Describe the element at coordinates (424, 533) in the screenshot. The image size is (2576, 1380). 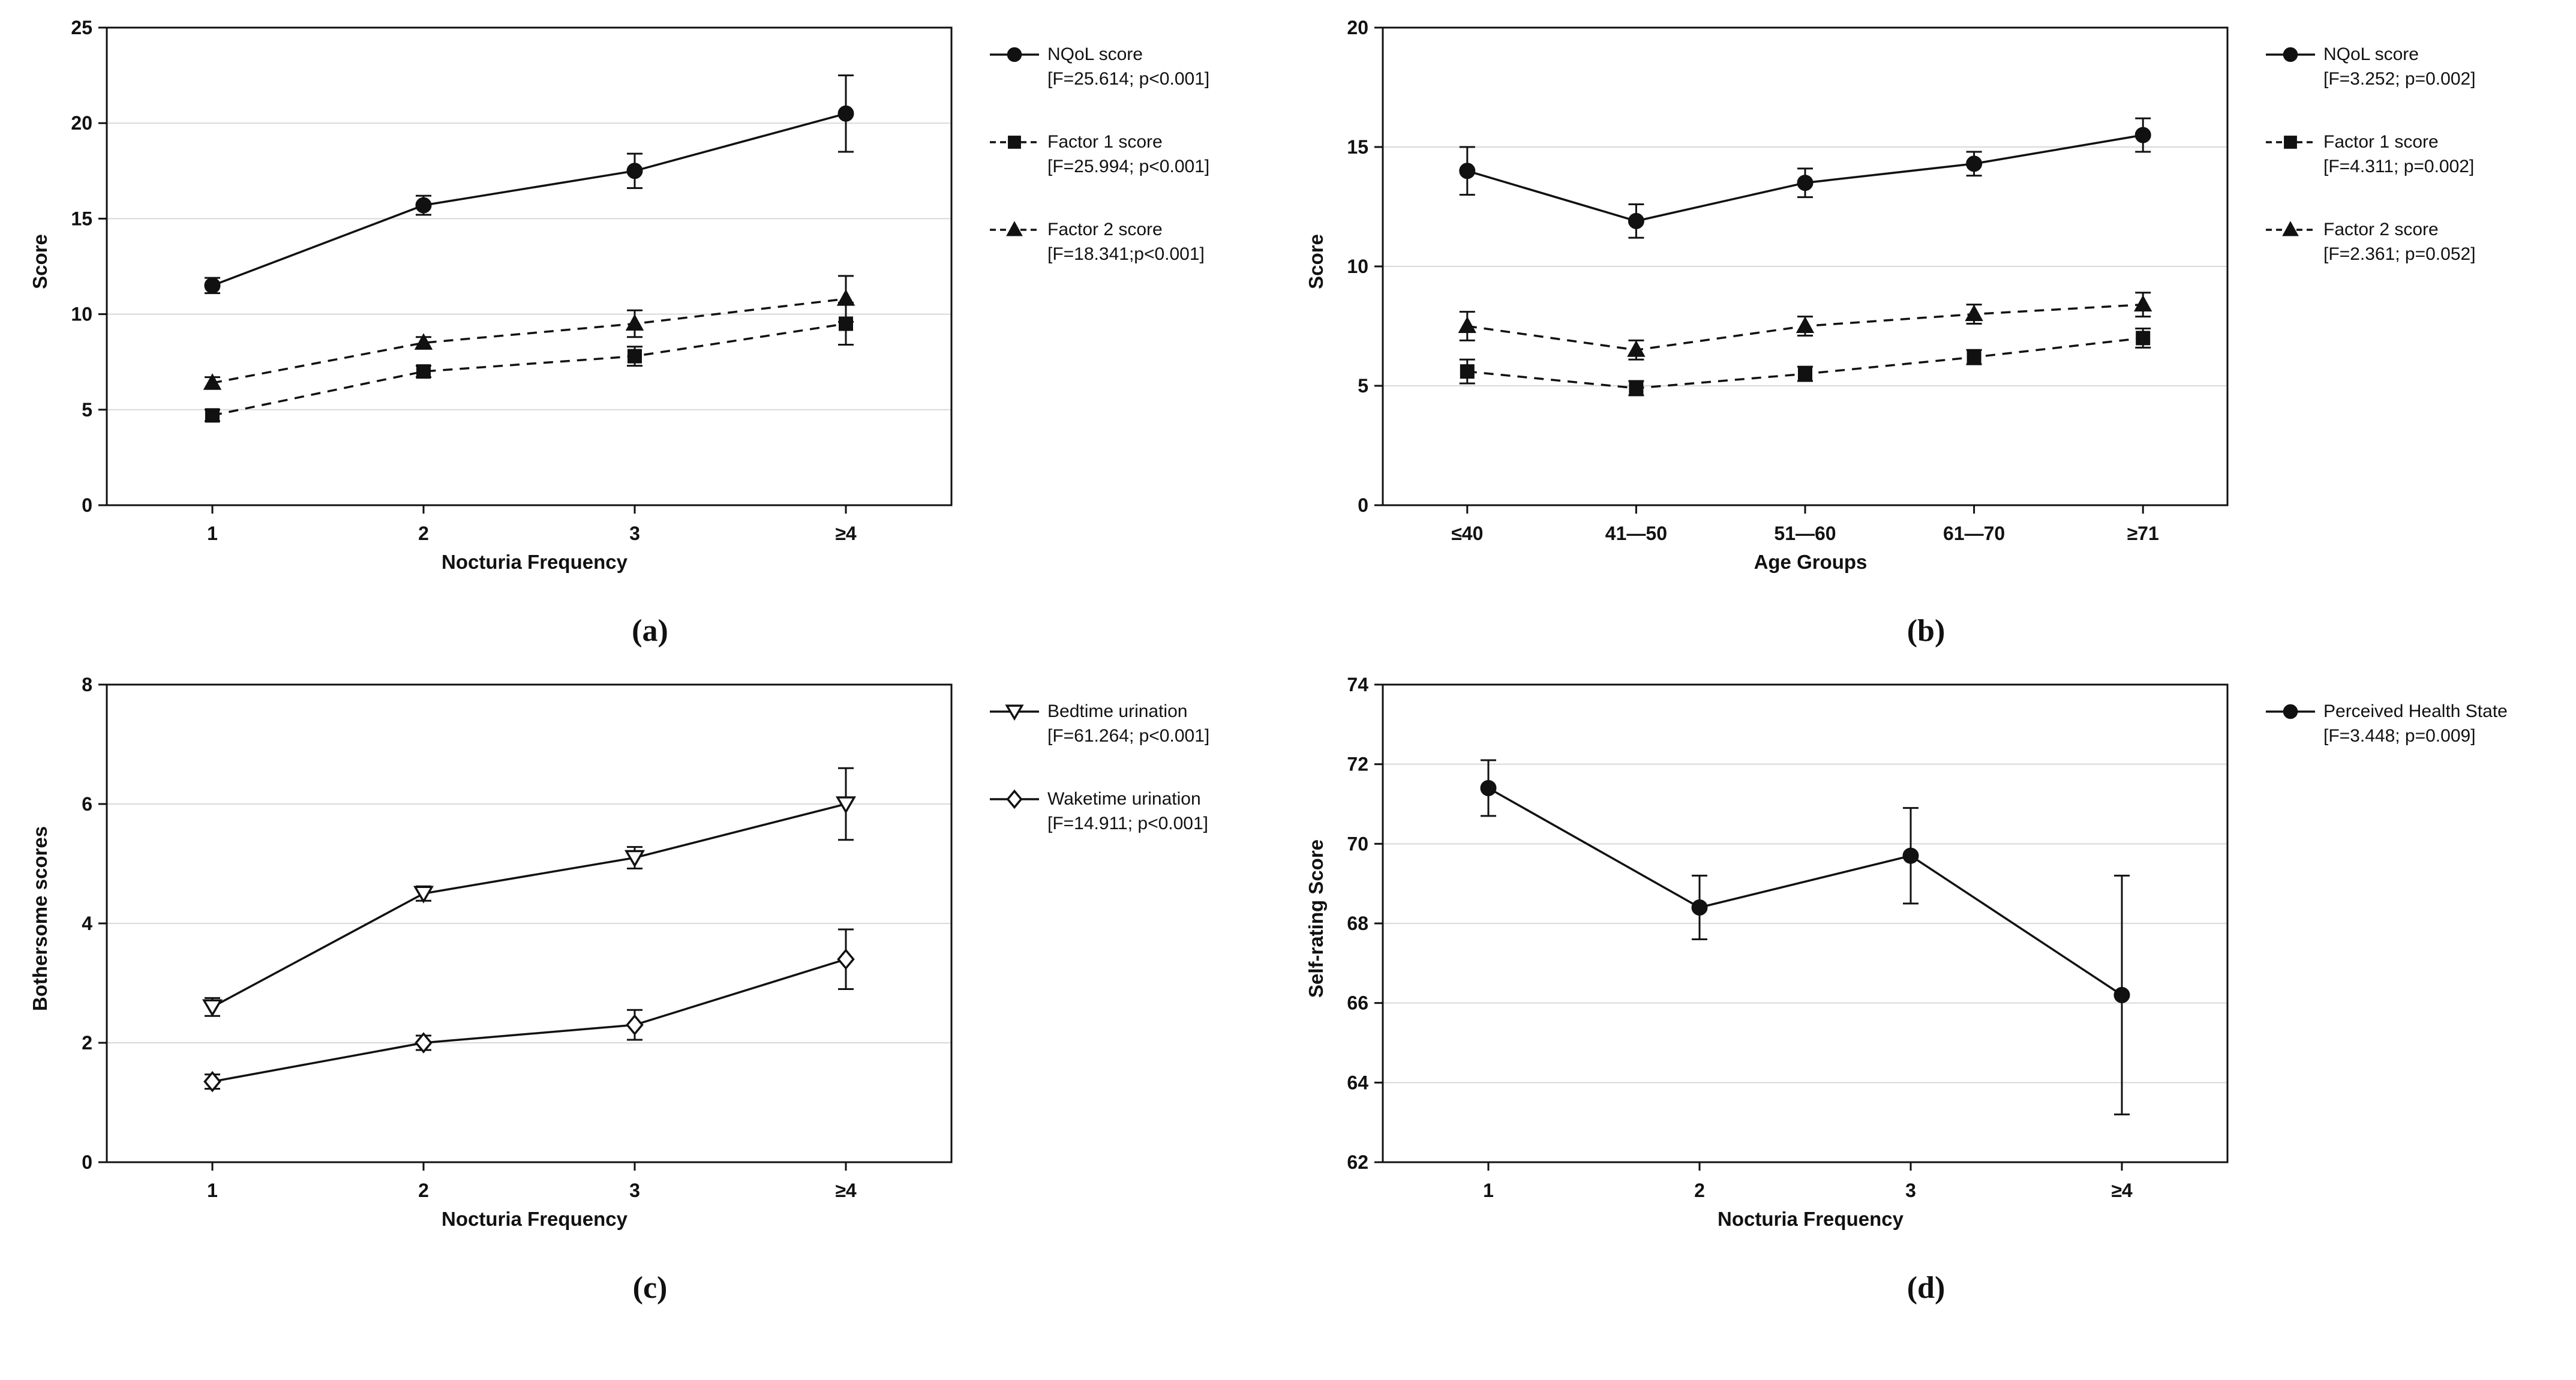
I see `x-tick-label: 2` at that location.